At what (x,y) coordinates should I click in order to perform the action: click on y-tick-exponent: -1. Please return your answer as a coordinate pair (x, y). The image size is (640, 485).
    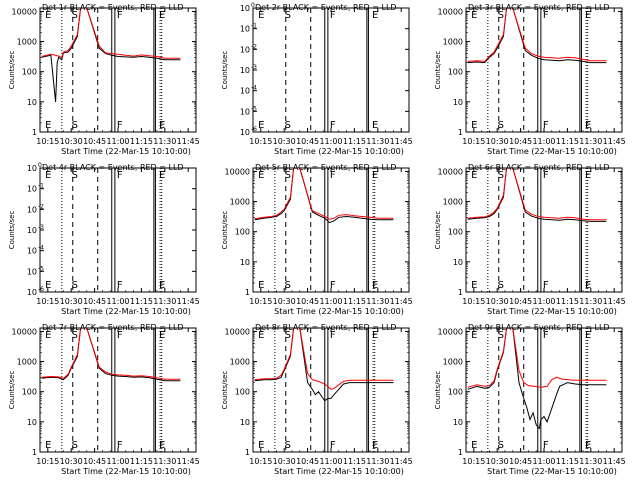
    Looking at the image, I should click on (41, 186).